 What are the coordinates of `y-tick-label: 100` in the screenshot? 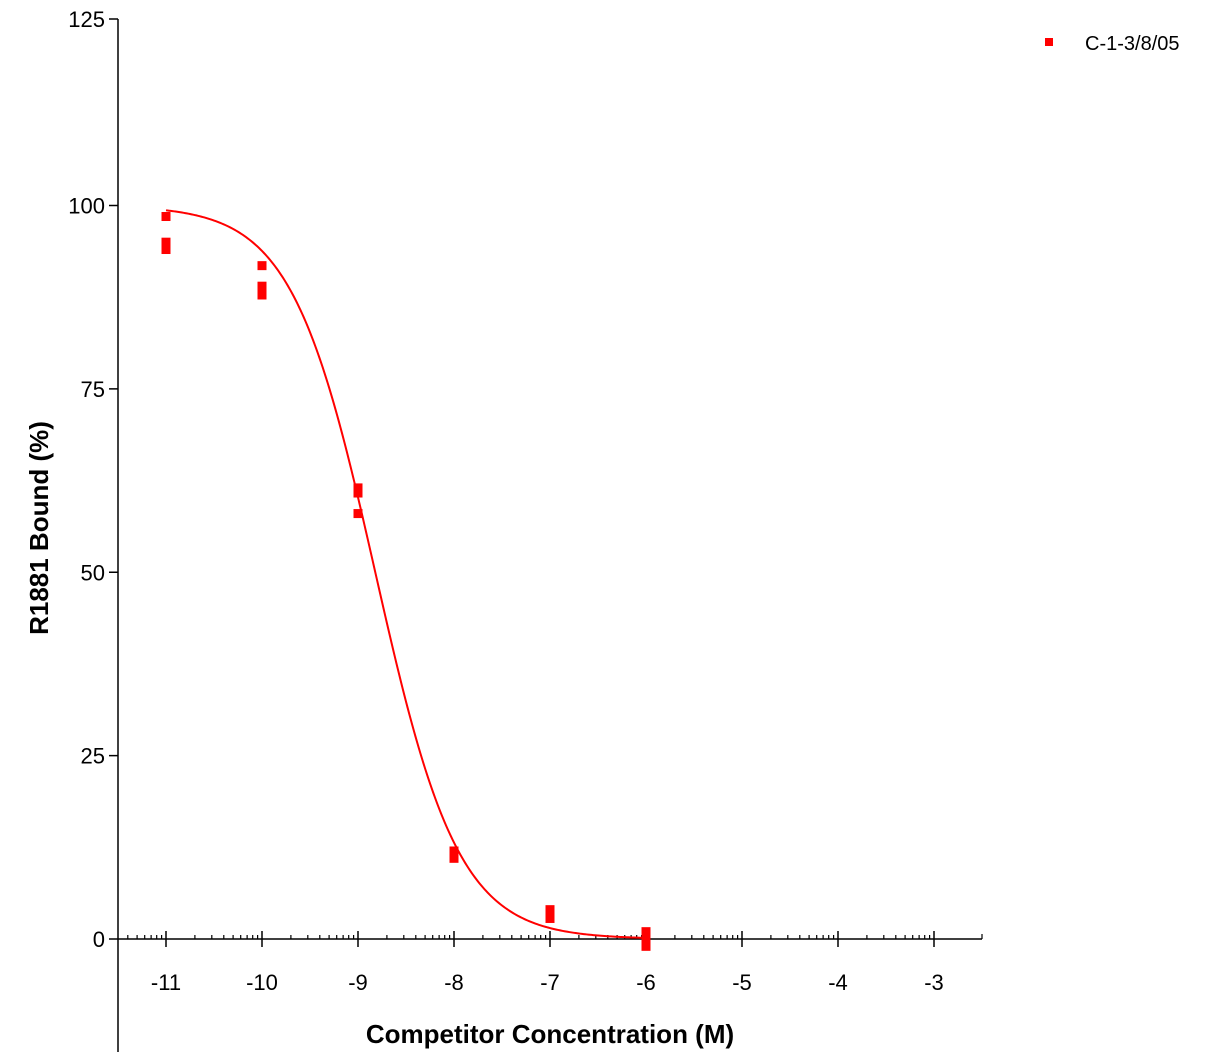 It's located at (86, 206).